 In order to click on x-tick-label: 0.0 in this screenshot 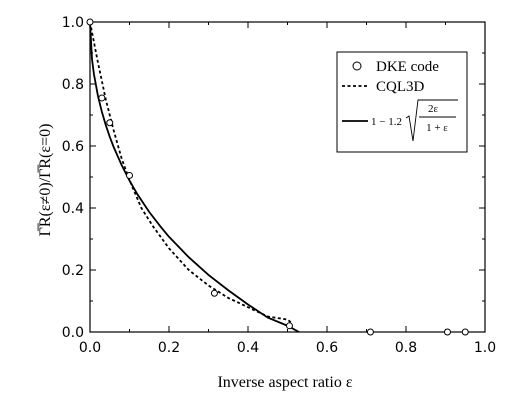, I will do `click(90, 348)`.